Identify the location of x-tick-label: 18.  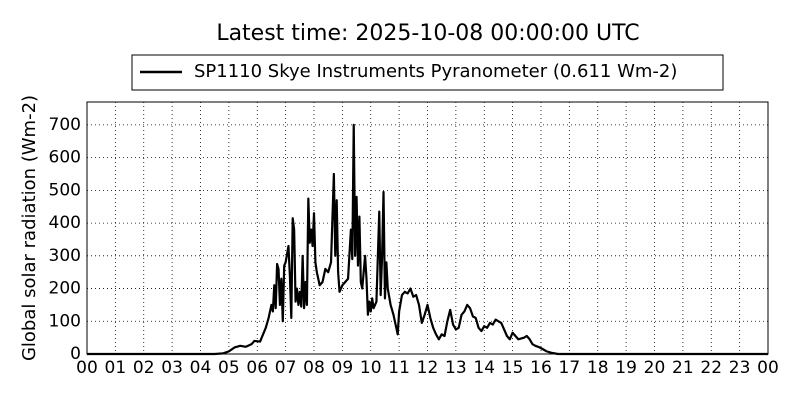
(598, 368).